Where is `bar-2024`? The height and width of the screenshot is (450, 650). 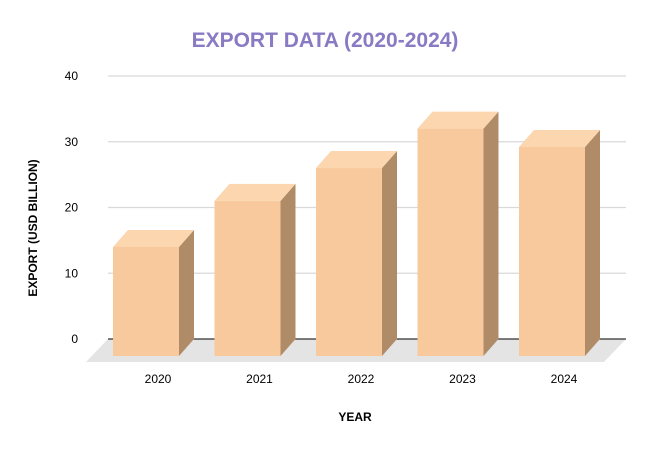
bar-2024 is located at coordinates (559, 243).